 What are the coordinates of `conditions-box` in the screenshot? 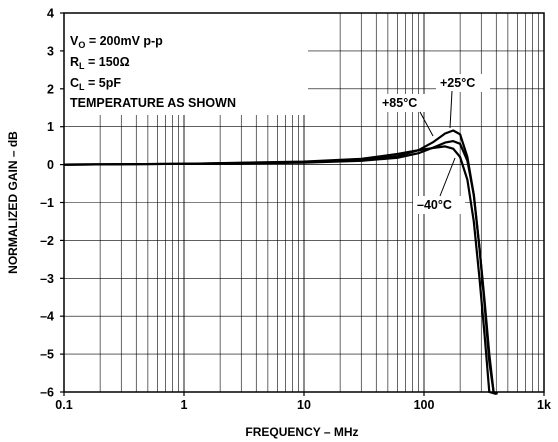 It's located at (186, 64).